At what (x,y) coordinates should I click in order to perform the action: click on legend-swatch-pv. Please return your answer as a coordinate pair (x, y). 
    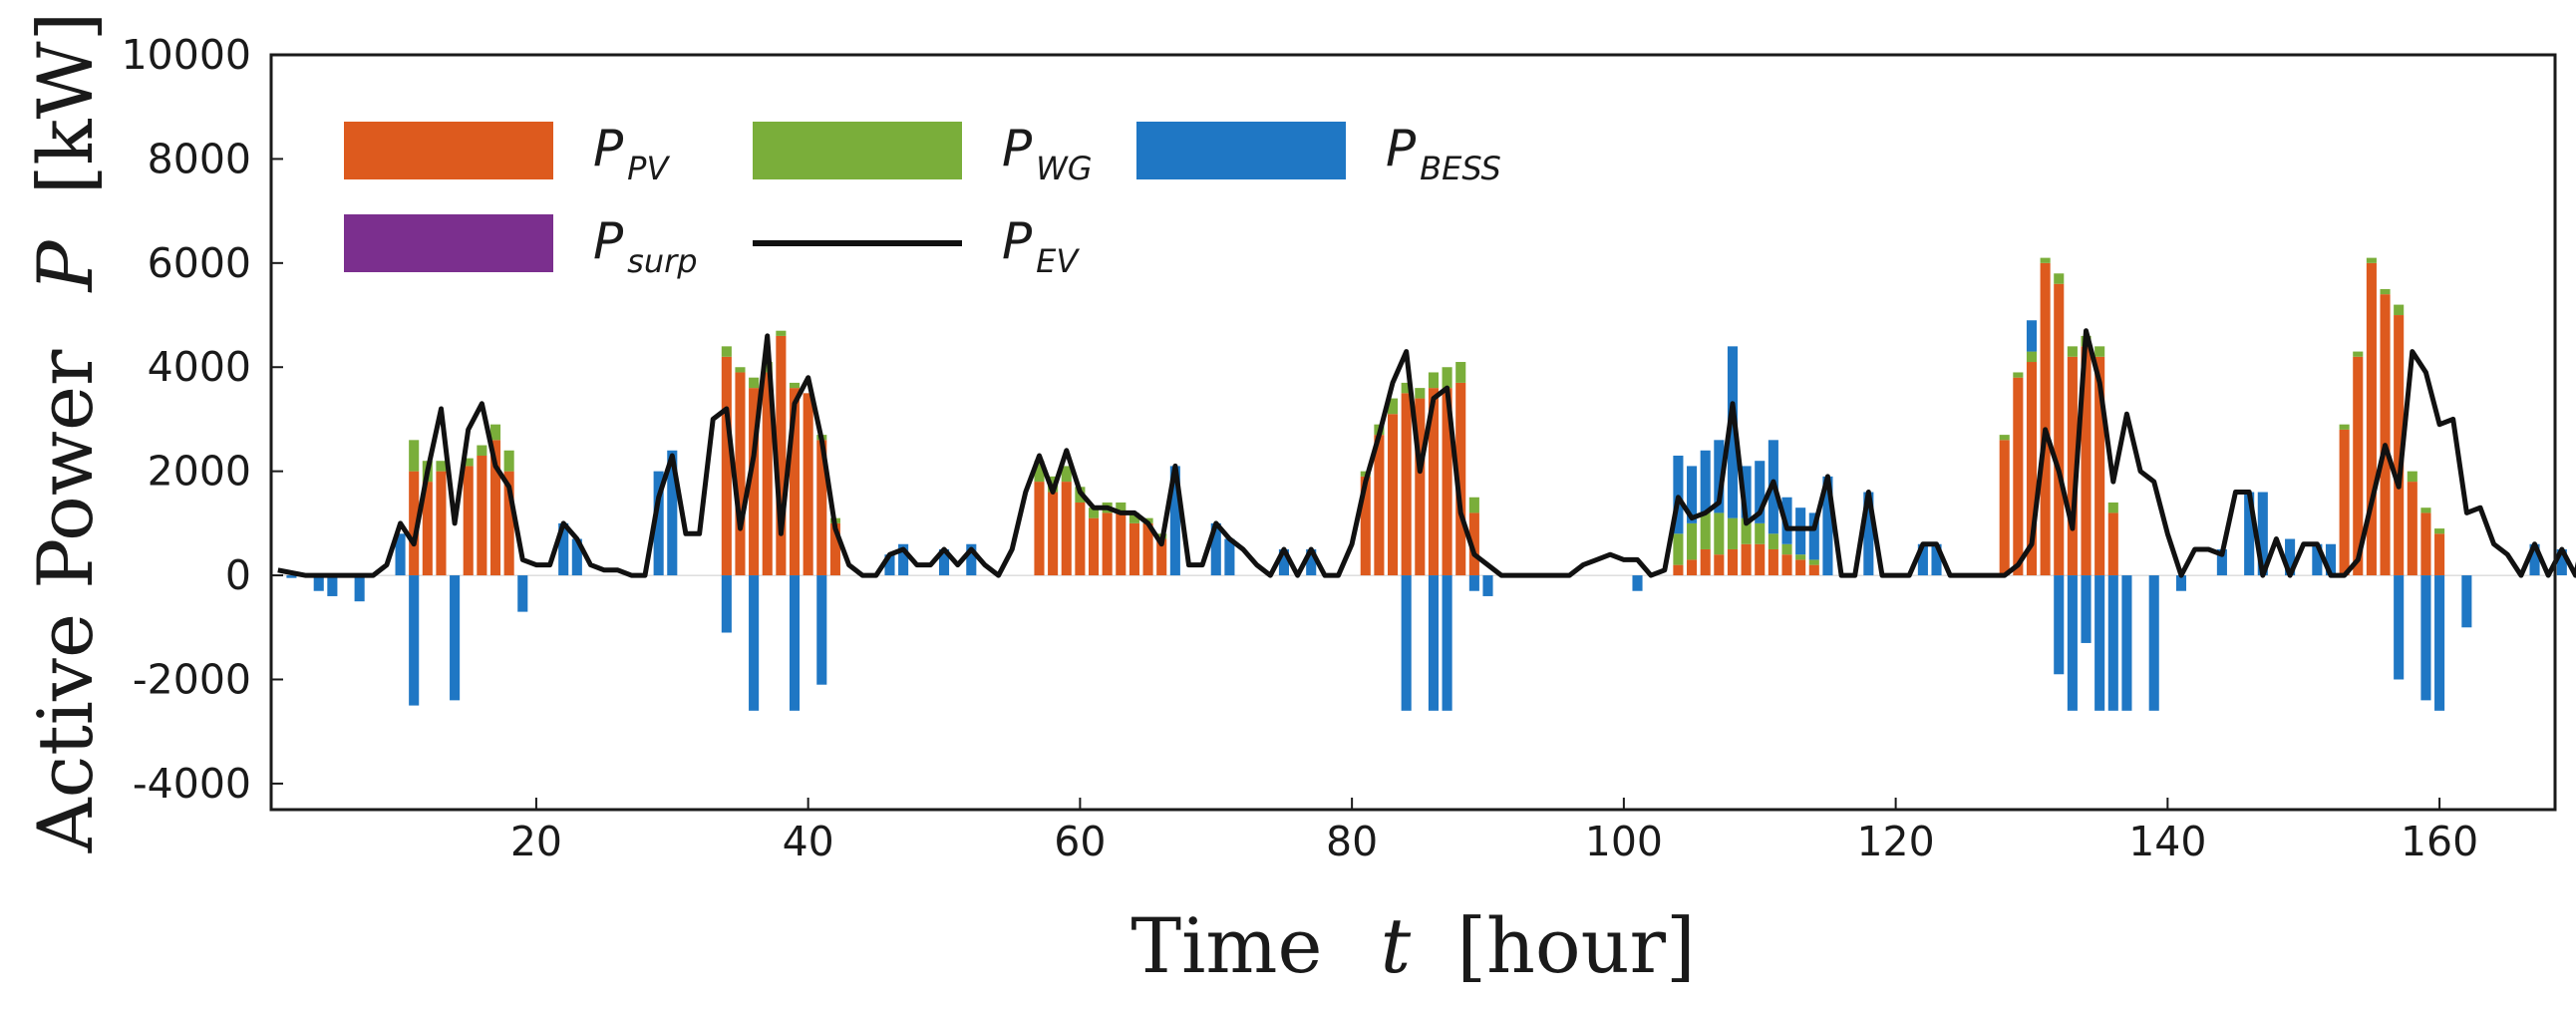
    Looking at the image, I should click on (448, 150).